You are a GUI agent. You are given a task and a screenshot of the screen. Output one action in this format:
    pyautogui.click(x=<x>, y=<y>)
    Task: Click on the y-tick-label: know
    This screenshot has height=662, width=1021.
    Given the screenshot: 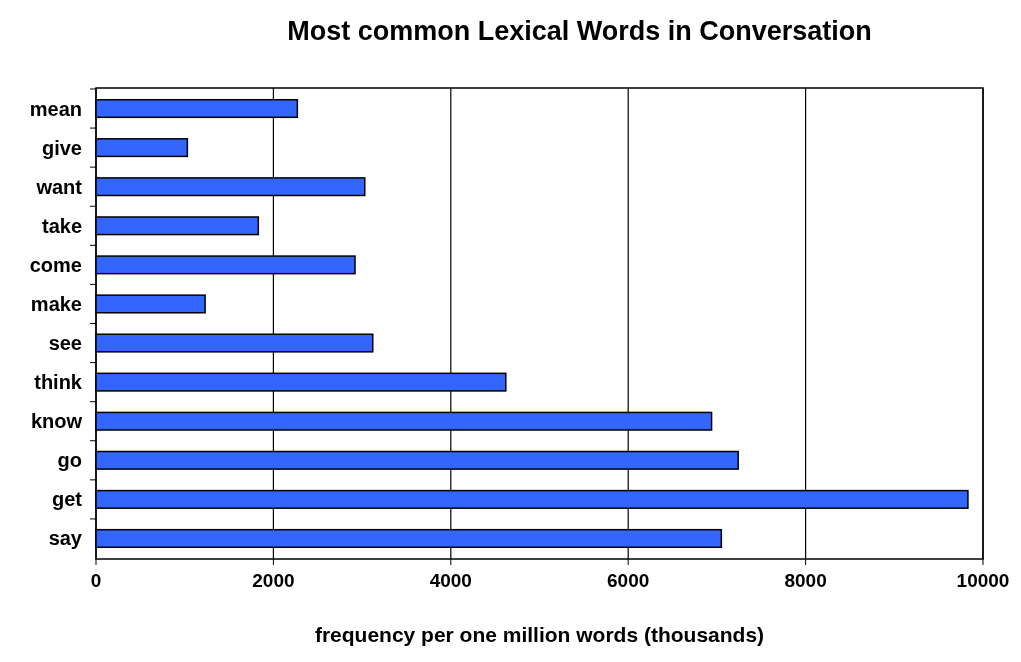 What is the action you would take?
    pyautogui.click(x=56, y=421)
    